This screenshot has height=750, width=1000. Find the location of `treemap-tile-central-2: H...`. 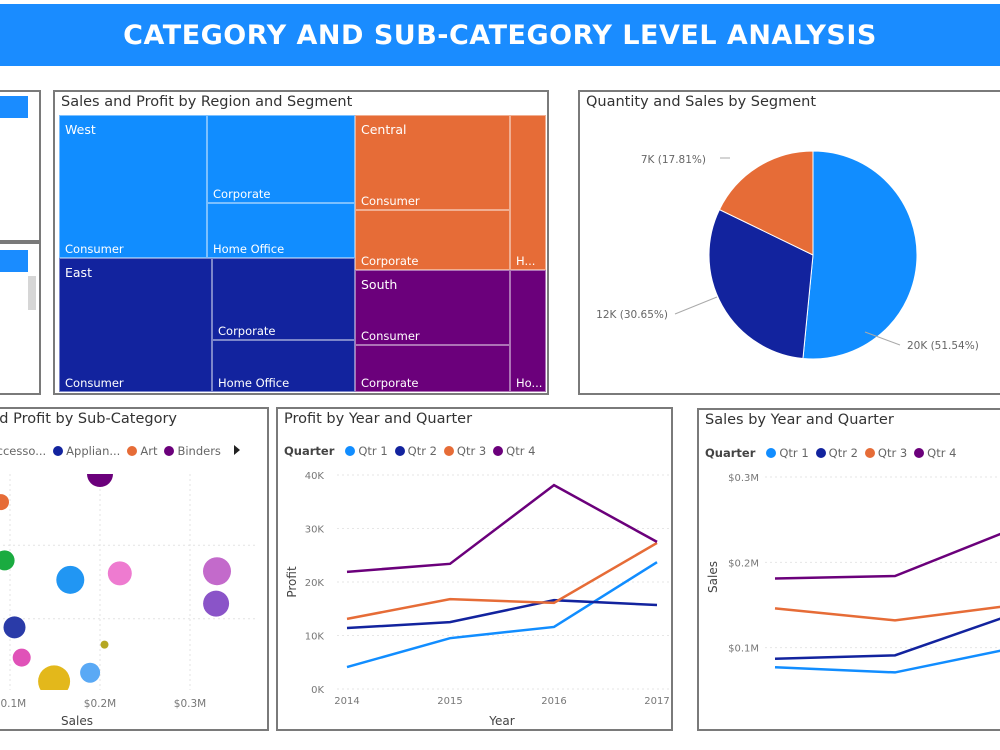

treemap-tile-central-2: H... is located at coordinates (528, 192).